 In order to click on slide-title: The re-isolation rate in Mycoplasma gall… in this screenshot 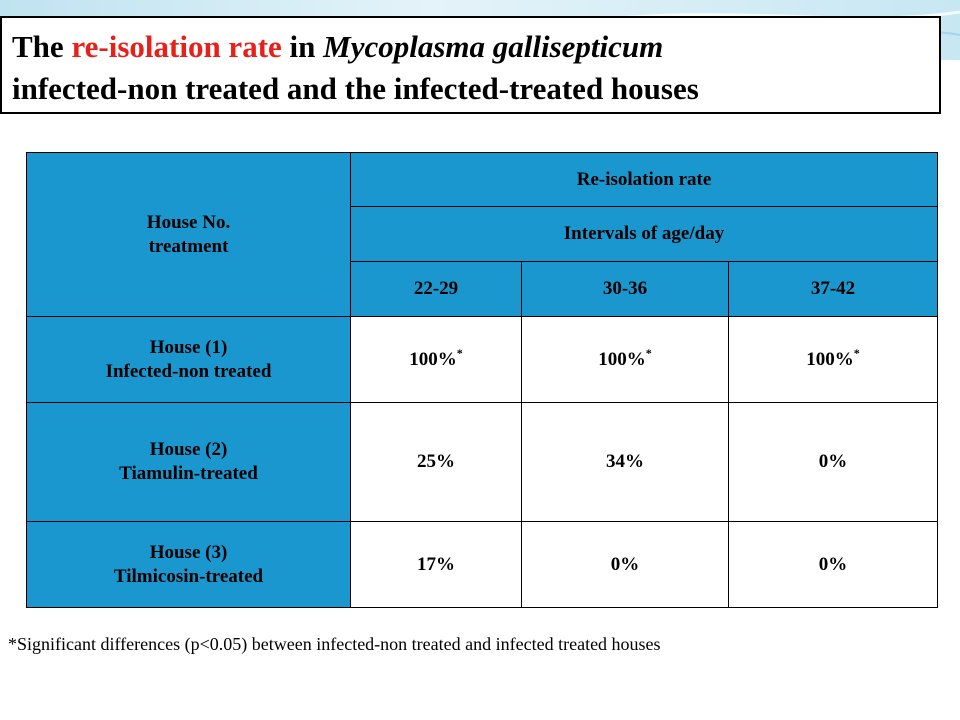, I will do `click(470, 65)`.